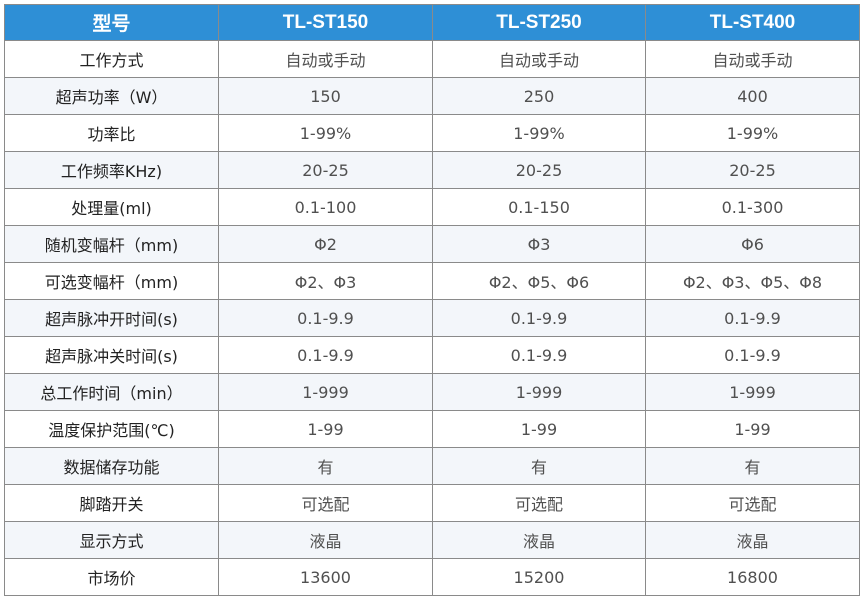 Image resolution: width=862 pixels, height=603 pixels. What do you see at coordinates (325, 207) in the screenshot?
I see `table-cell: 0.1-100` at bounding box center [325, 207].